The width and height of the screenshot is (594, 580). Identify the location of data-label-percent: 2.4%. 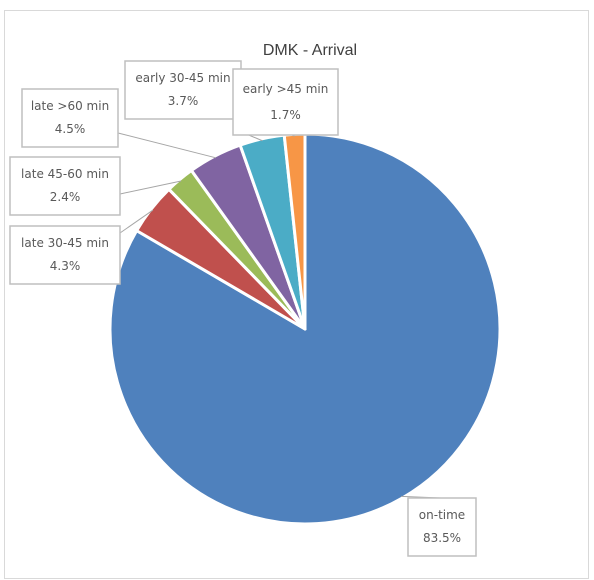
(65, 197).